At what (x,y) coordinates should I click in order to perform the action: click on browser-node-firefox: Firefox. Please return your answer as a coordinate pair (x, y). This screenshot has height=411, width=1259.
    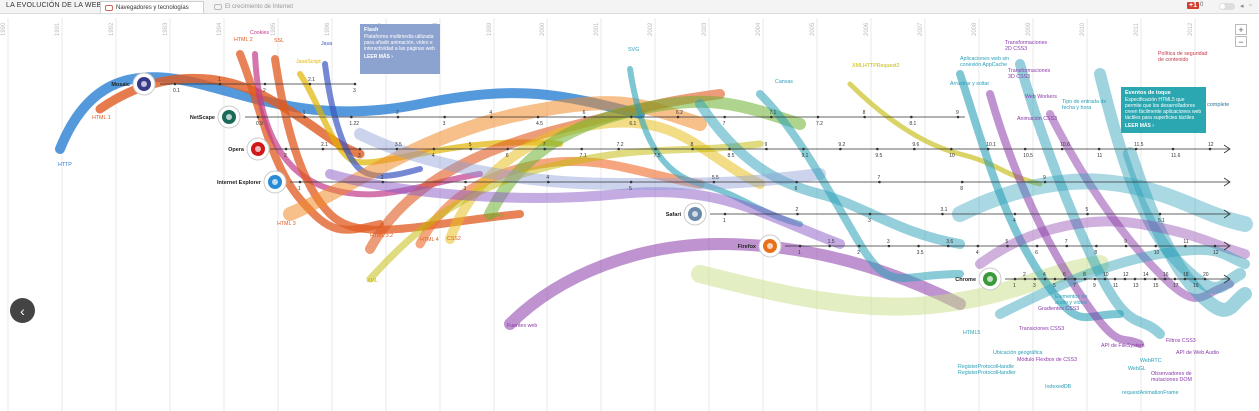
    Looking at the image, I should click on (760, 246).